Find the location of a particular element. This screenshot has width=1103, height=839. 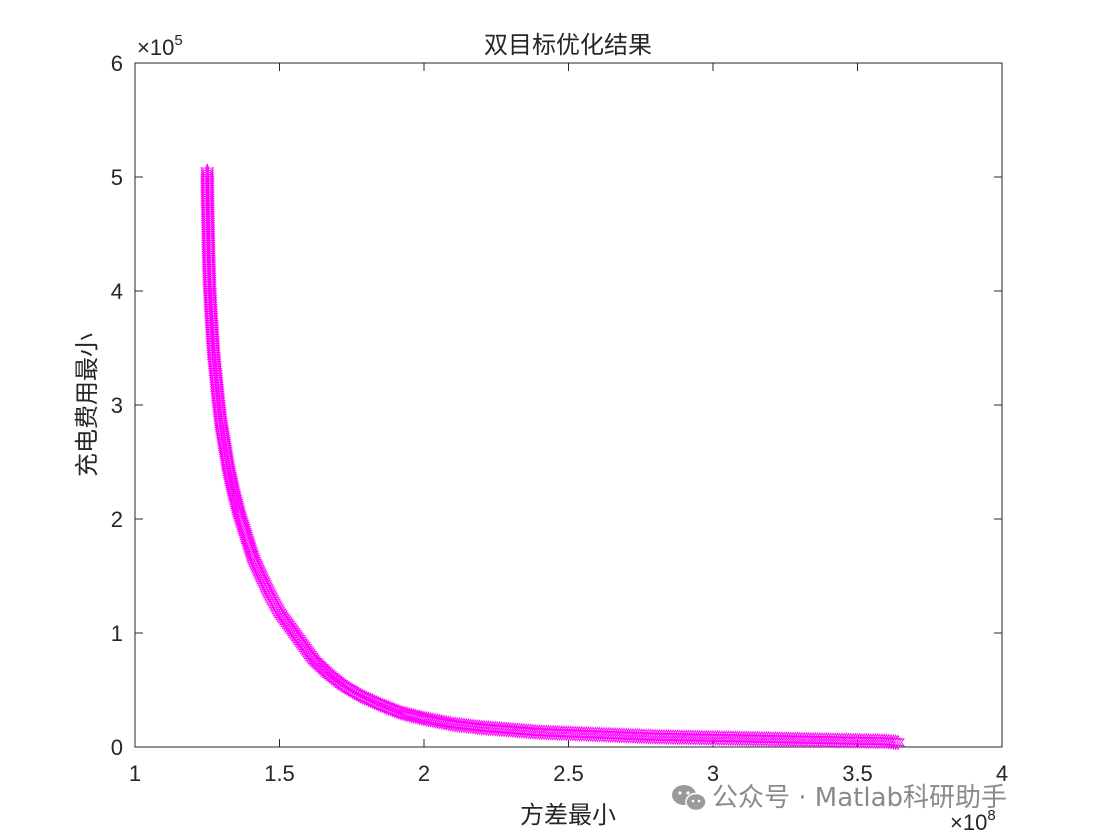

x-tick-label: 3 is located at coordinates (713, 773).